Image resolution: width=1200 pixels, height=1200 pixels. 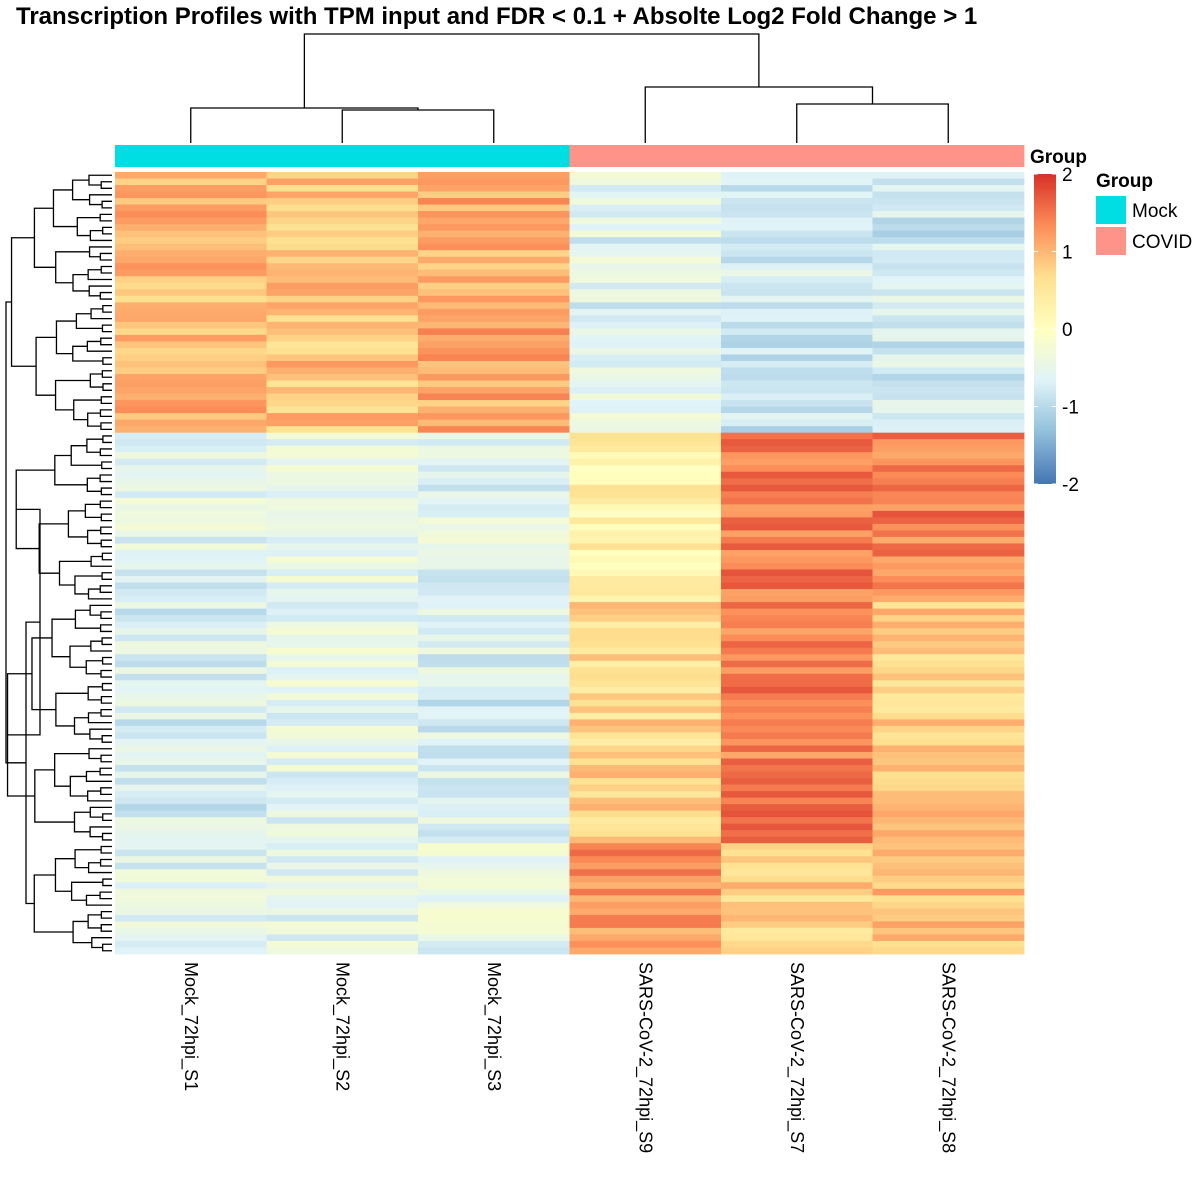 What do you see at coordinates (1162, 242) in the screenshot?
I see `legend-label-covid: COVID` at bounding box center [1162, 242].